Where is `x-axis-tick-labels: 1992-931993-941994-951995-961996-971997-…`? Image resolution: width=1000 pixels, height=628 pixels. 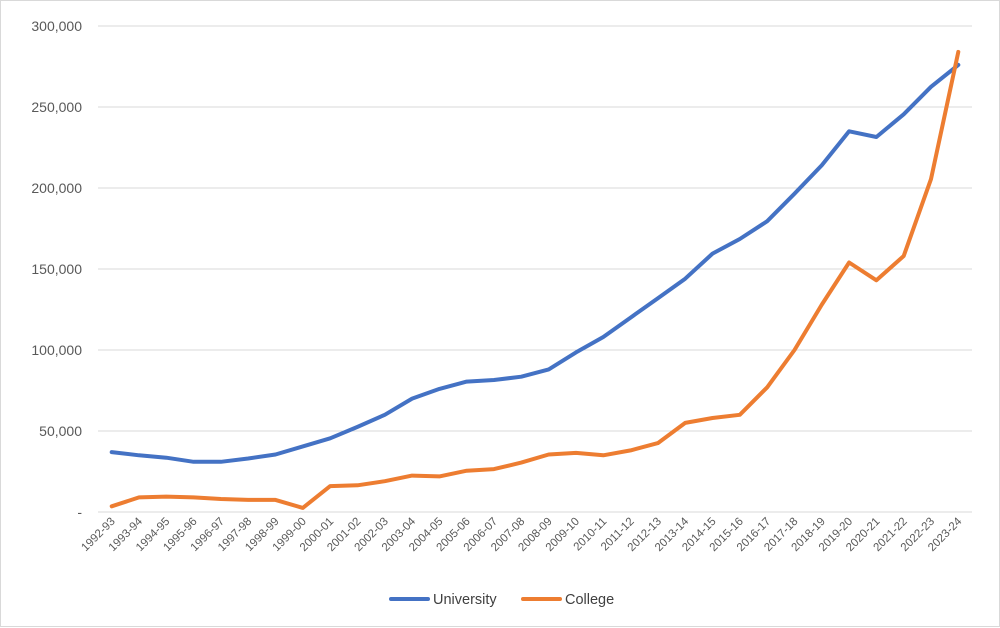 x-axis-tick-labels: 1992-931993-941994-951995-961996-971997-… is located at coordinates (521, 534).